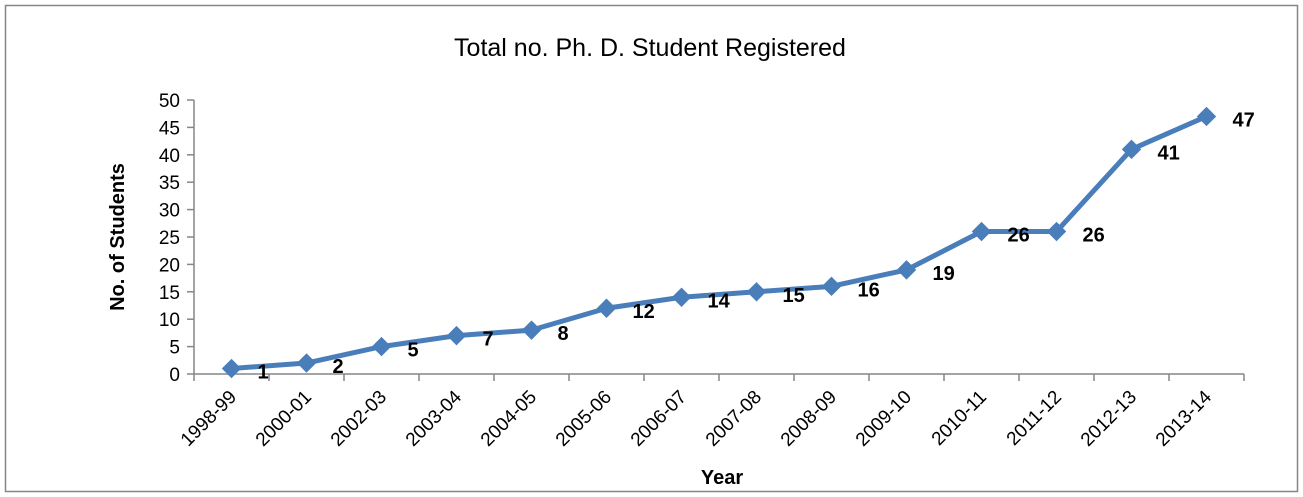  What do you see at coordinates (169, 183) in the screenshot?
I see `y-tick-label: 35` at bounding box center [169, 183].